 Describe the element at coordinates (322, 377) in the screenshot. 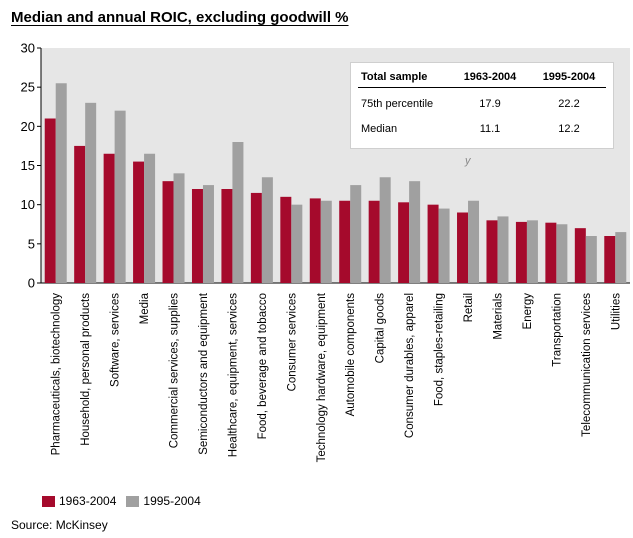

I see `x-tick-label: Technology hardware, equipment` at that location.